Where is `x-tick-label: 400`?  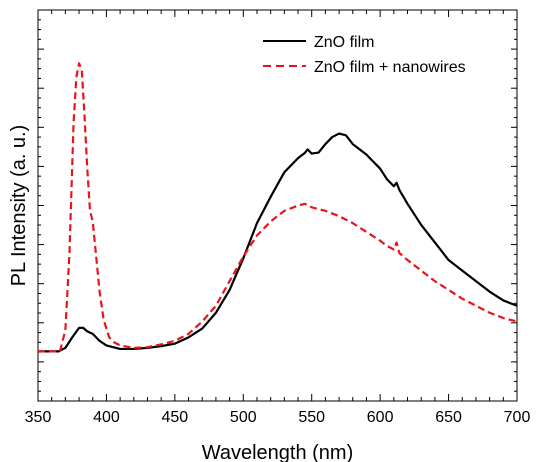
x-tick-label: 400 is located at coordinates (106, 417).